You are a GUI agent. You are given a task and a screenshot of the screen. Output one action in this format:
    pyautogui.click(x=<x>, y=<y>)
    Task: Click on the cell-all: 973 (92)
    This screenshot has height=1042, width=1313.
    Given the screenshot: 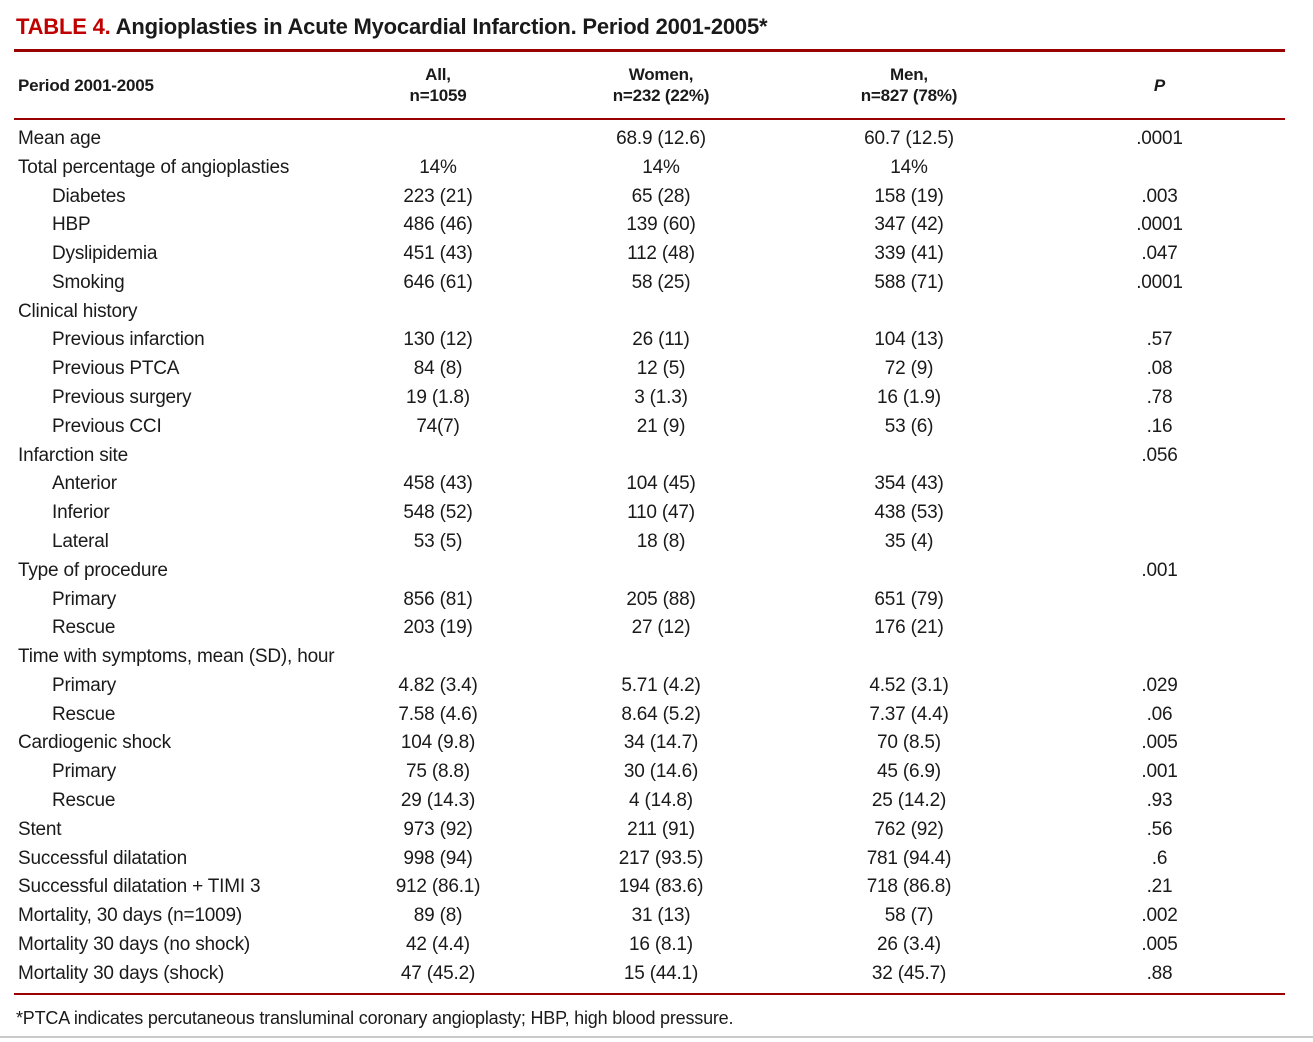 What is the action you would take?
    pyautogui.click(x=438, y=829)
    